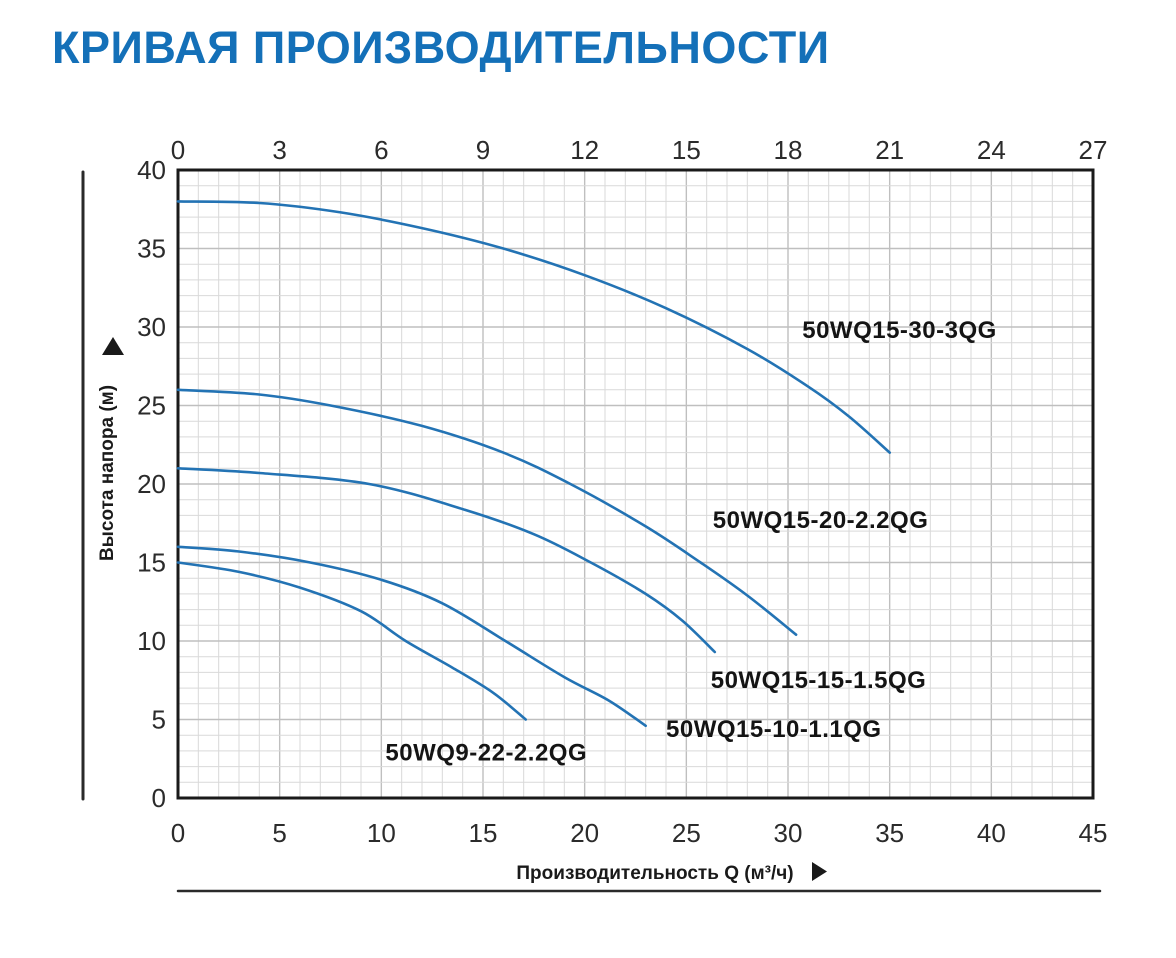 This screenshot has height=958, width=1176. What do you see at coordinates (178, 833) in the screenshot?
I see `x-axis-bottom-tick-label: 0` at bounding box center [178, 833].